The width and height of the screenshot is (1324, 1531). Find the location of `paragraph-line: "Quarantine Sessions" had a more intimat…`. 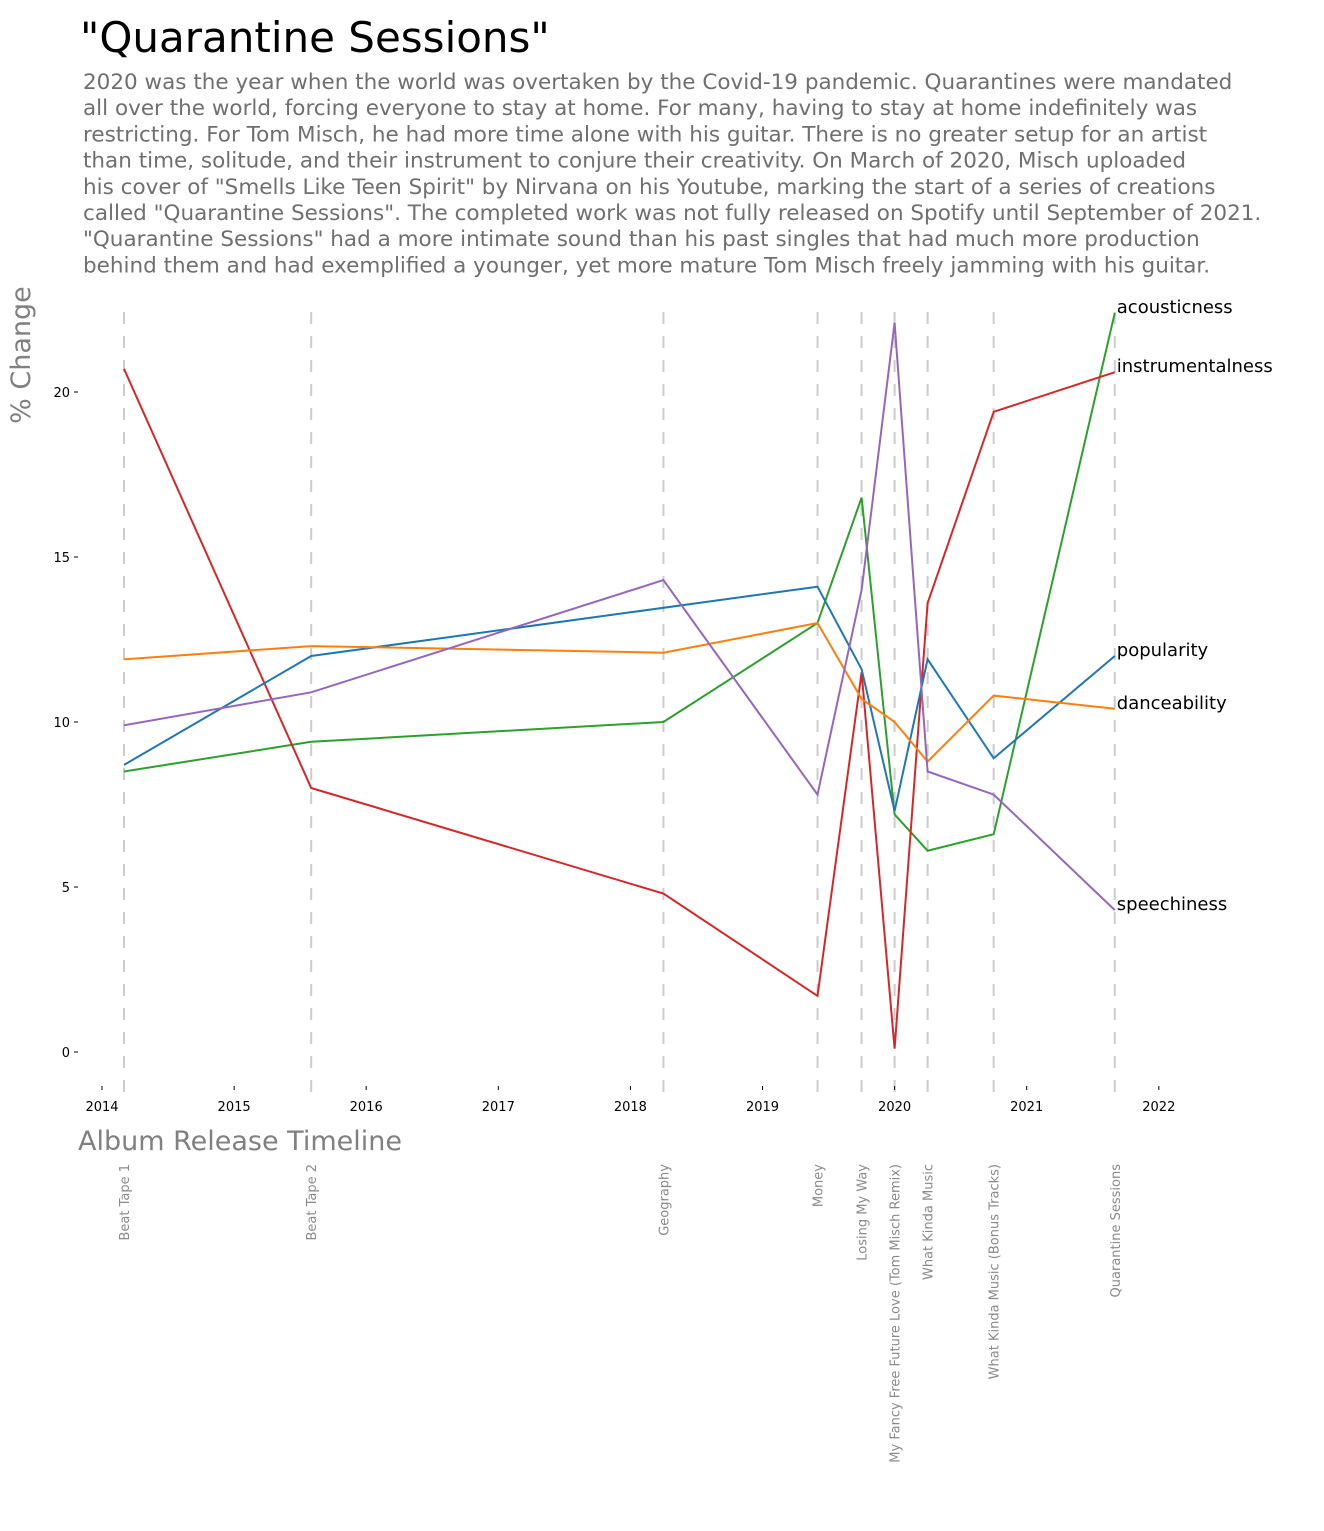

paragraph-line: "Quarantine Sessions" had a more intimat… is located at coordinates (641, 239).